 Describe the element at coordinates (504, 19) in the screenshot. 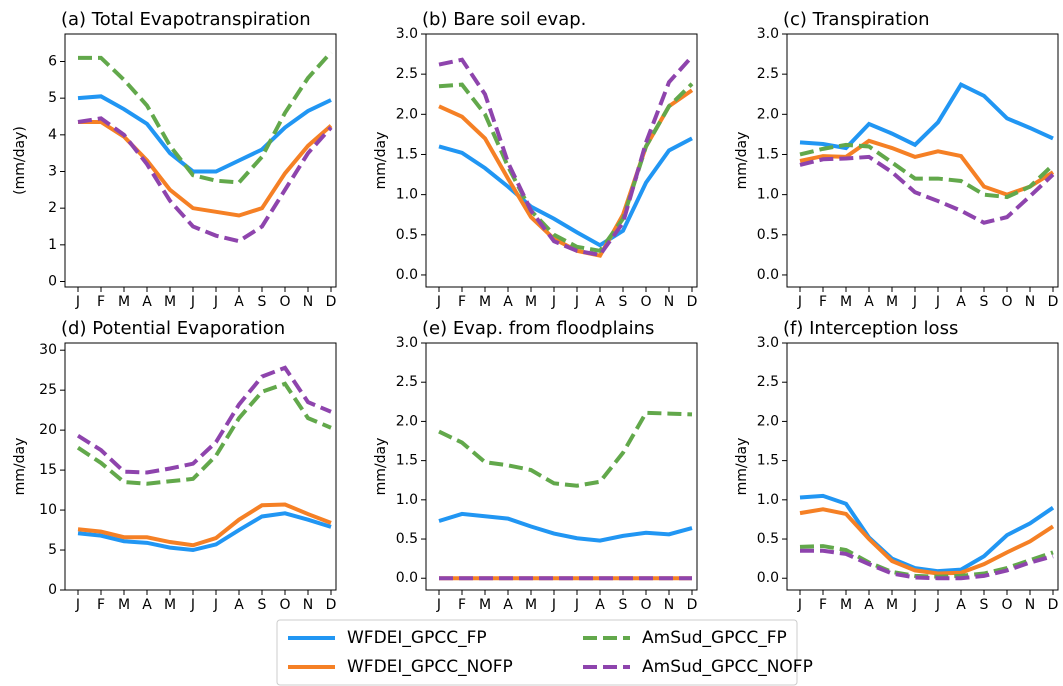

I see `chart-title: (b) Bare soil evap.` at that location.